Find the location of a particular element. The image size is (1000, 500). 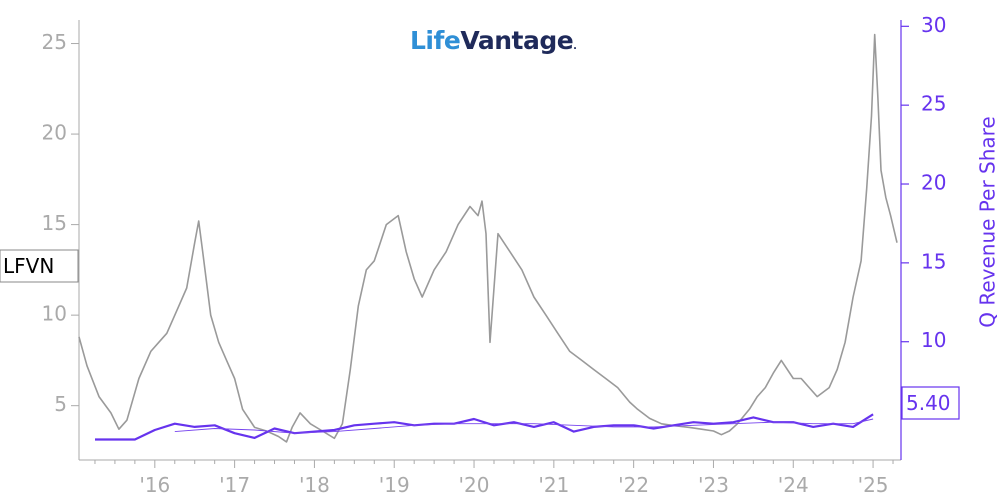

left-axis: 5 10 15 20 25 is located at coordinates (61, 240).